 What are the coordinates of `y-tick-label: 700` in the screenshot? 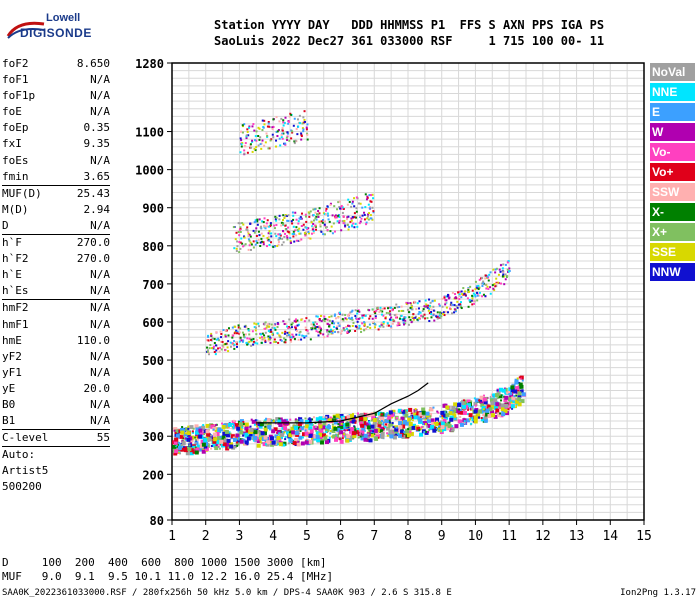 It's located at (153, 285).